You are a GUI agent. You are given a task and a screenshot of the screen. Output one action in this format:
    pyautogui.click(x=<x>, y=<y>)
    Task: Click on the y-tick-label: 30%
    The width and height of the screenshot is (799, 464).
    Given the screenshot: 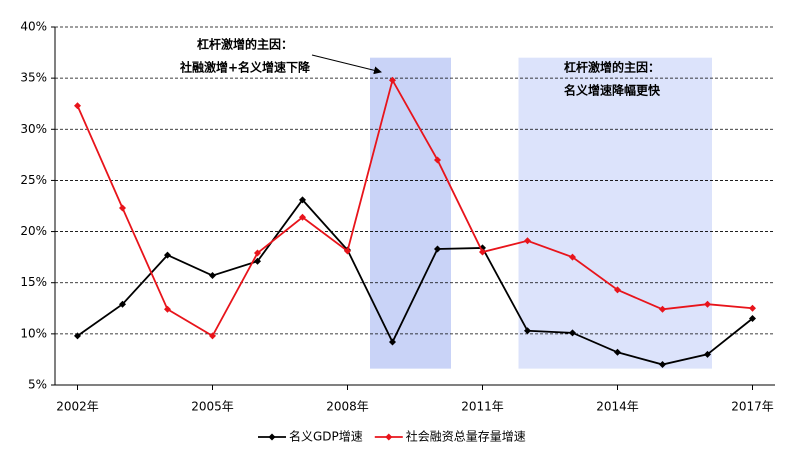 What is the action you would take?
    pyautogui.click(x=33, y=129)
    